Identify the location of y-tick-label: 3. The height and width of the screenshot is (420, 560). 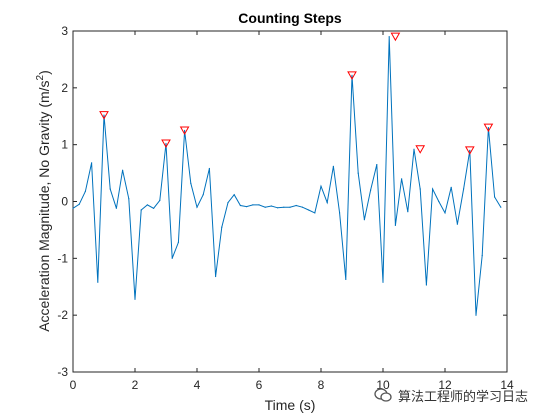
(64, 31).